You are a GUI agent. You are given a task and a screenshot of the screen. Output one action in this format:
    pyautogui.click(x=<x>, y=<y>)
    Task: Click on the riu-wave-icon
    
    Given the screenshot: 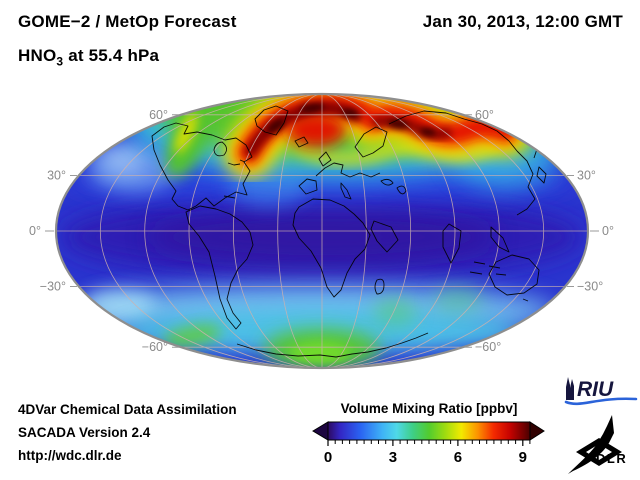 What is the action you would take?
    pyautogui.click(x=601, y=401)
    